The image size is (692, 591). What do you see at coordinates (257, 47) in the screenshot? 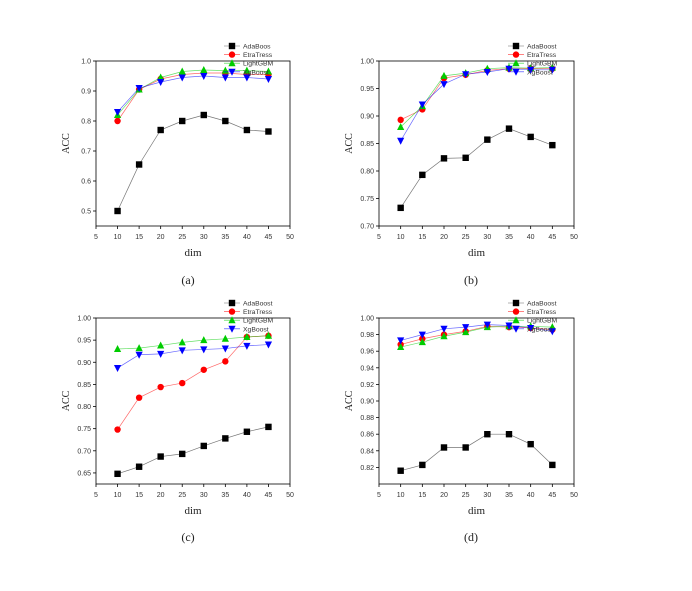
I see `legend-label: AdaBoos` at bounding box center [257, 47].